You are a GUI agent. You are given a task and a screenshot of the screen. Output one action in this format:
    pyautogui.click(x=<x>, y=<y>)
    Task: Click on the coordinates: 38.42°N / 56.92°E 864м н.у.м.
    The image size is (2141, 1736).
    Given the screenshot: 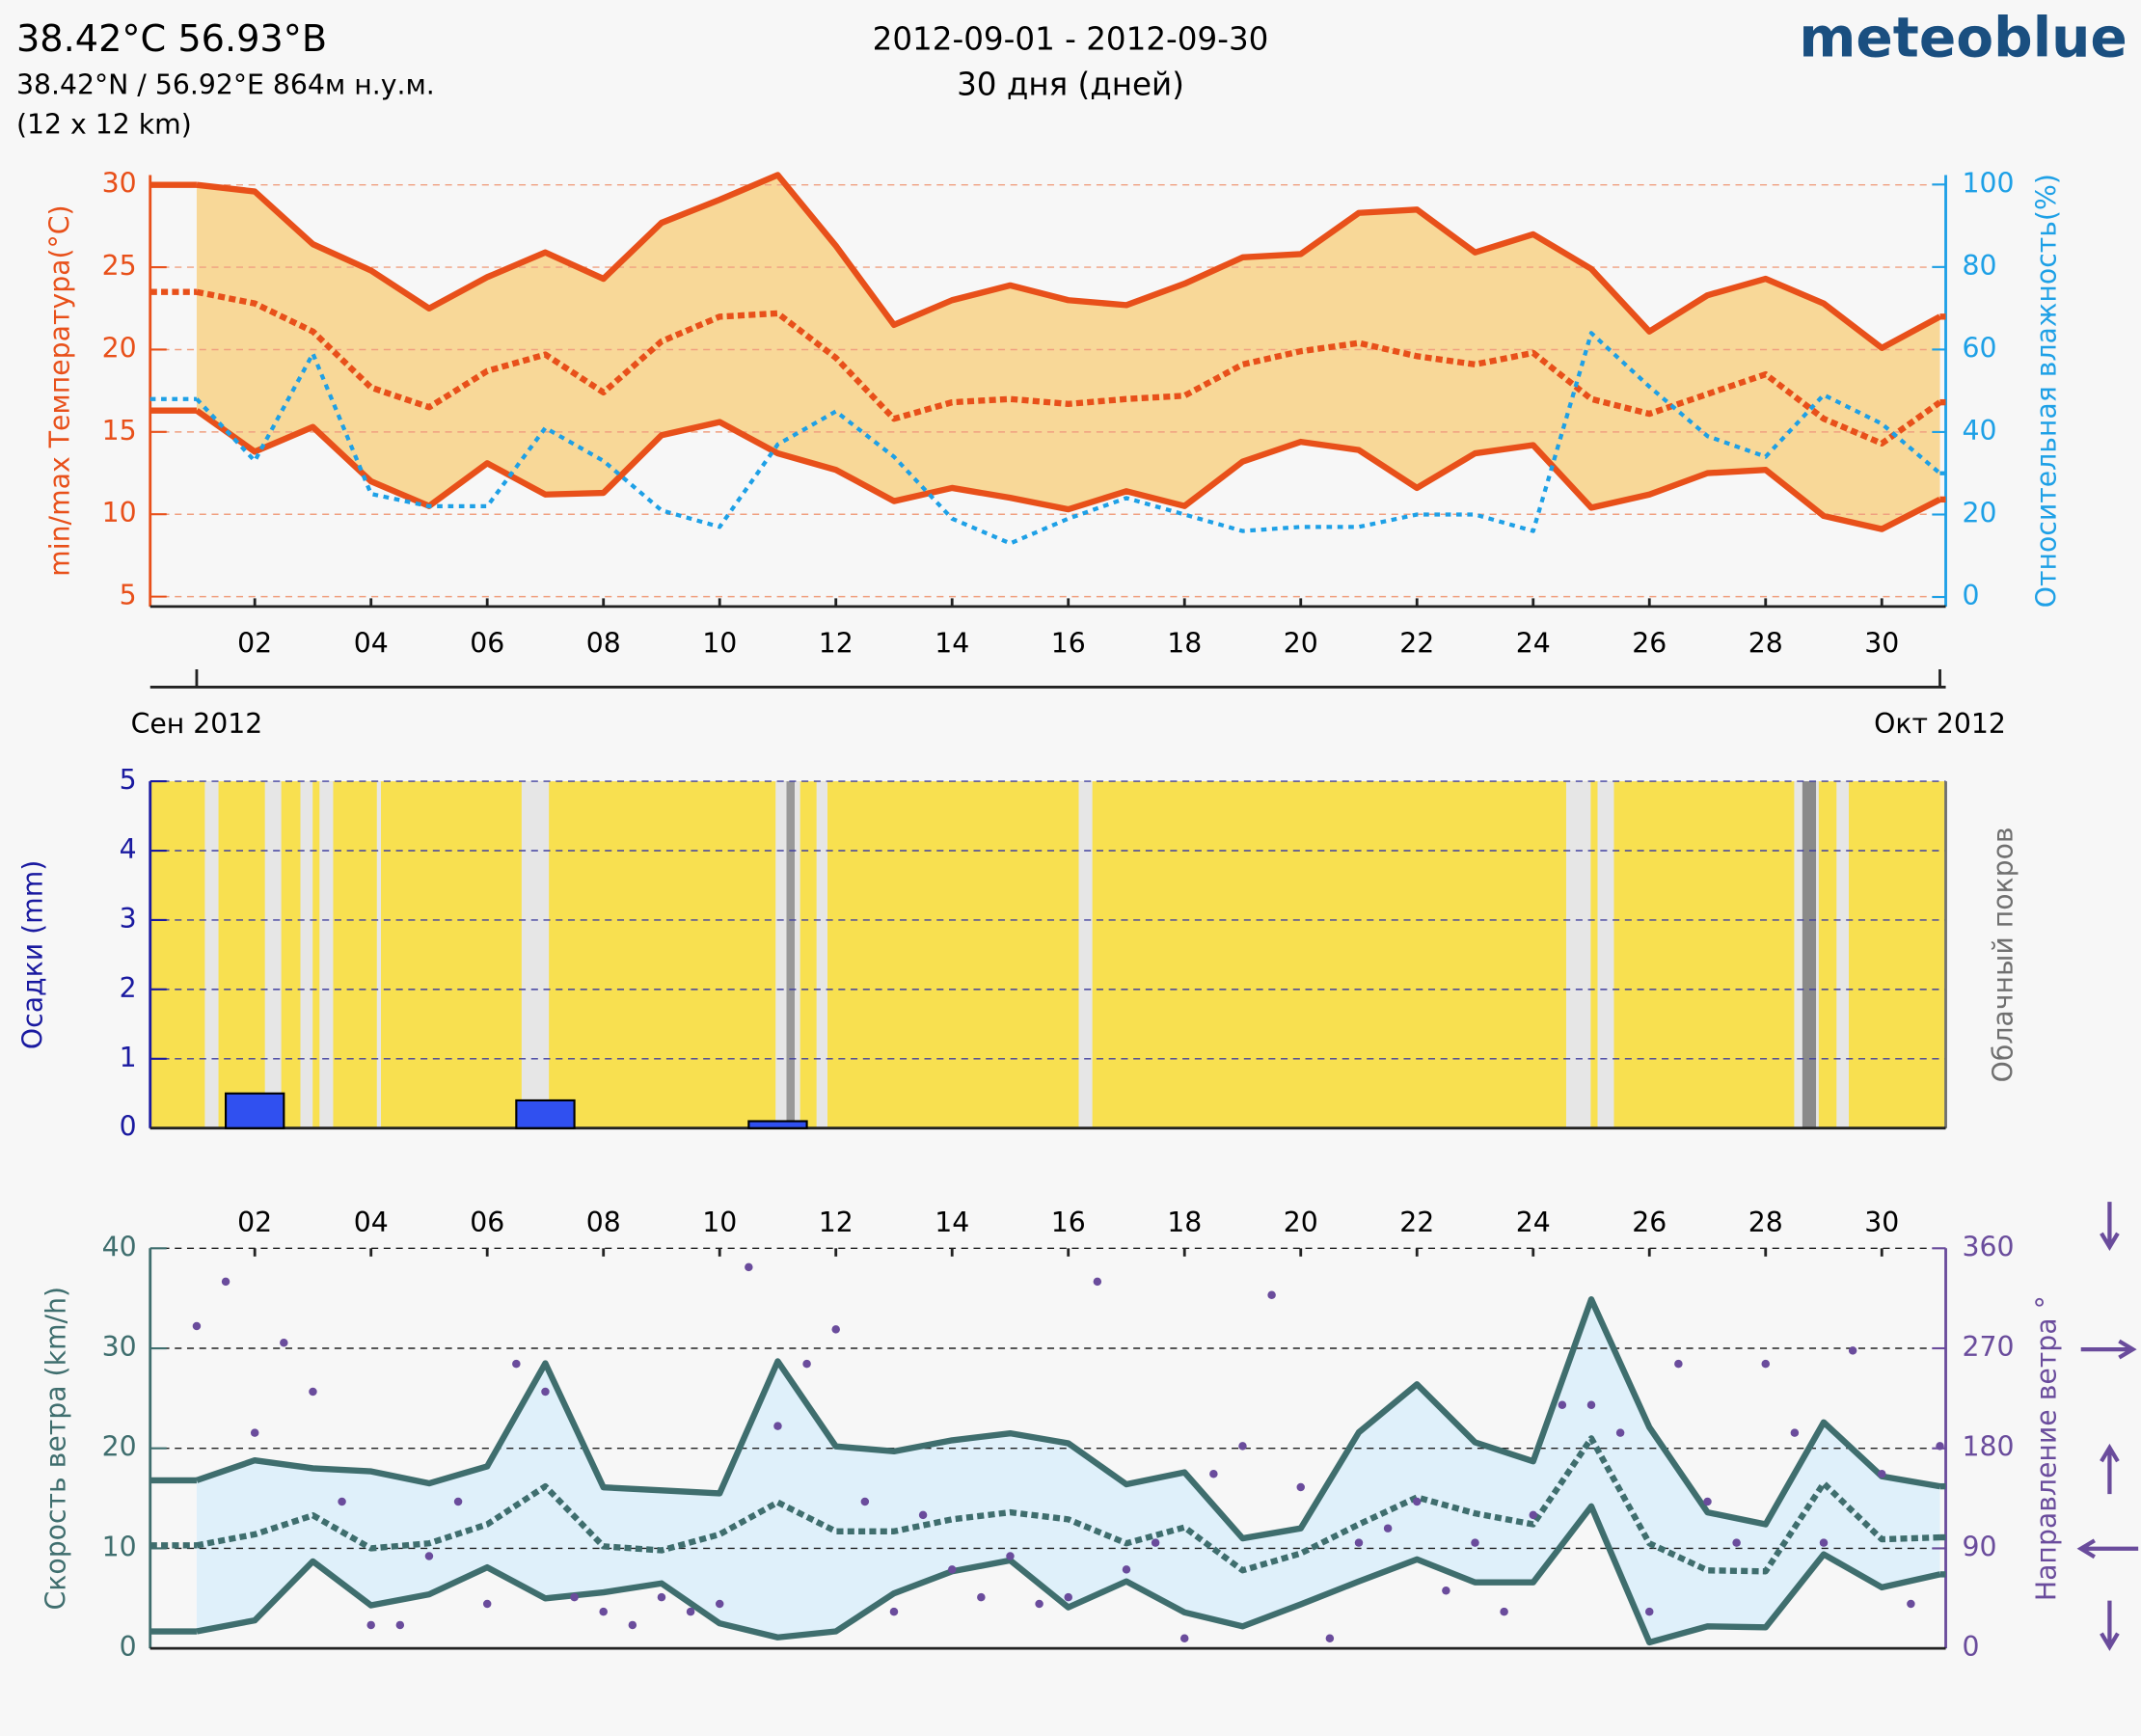 What is the action you would take?
    pyautogui.click(x=226, y=84)
    